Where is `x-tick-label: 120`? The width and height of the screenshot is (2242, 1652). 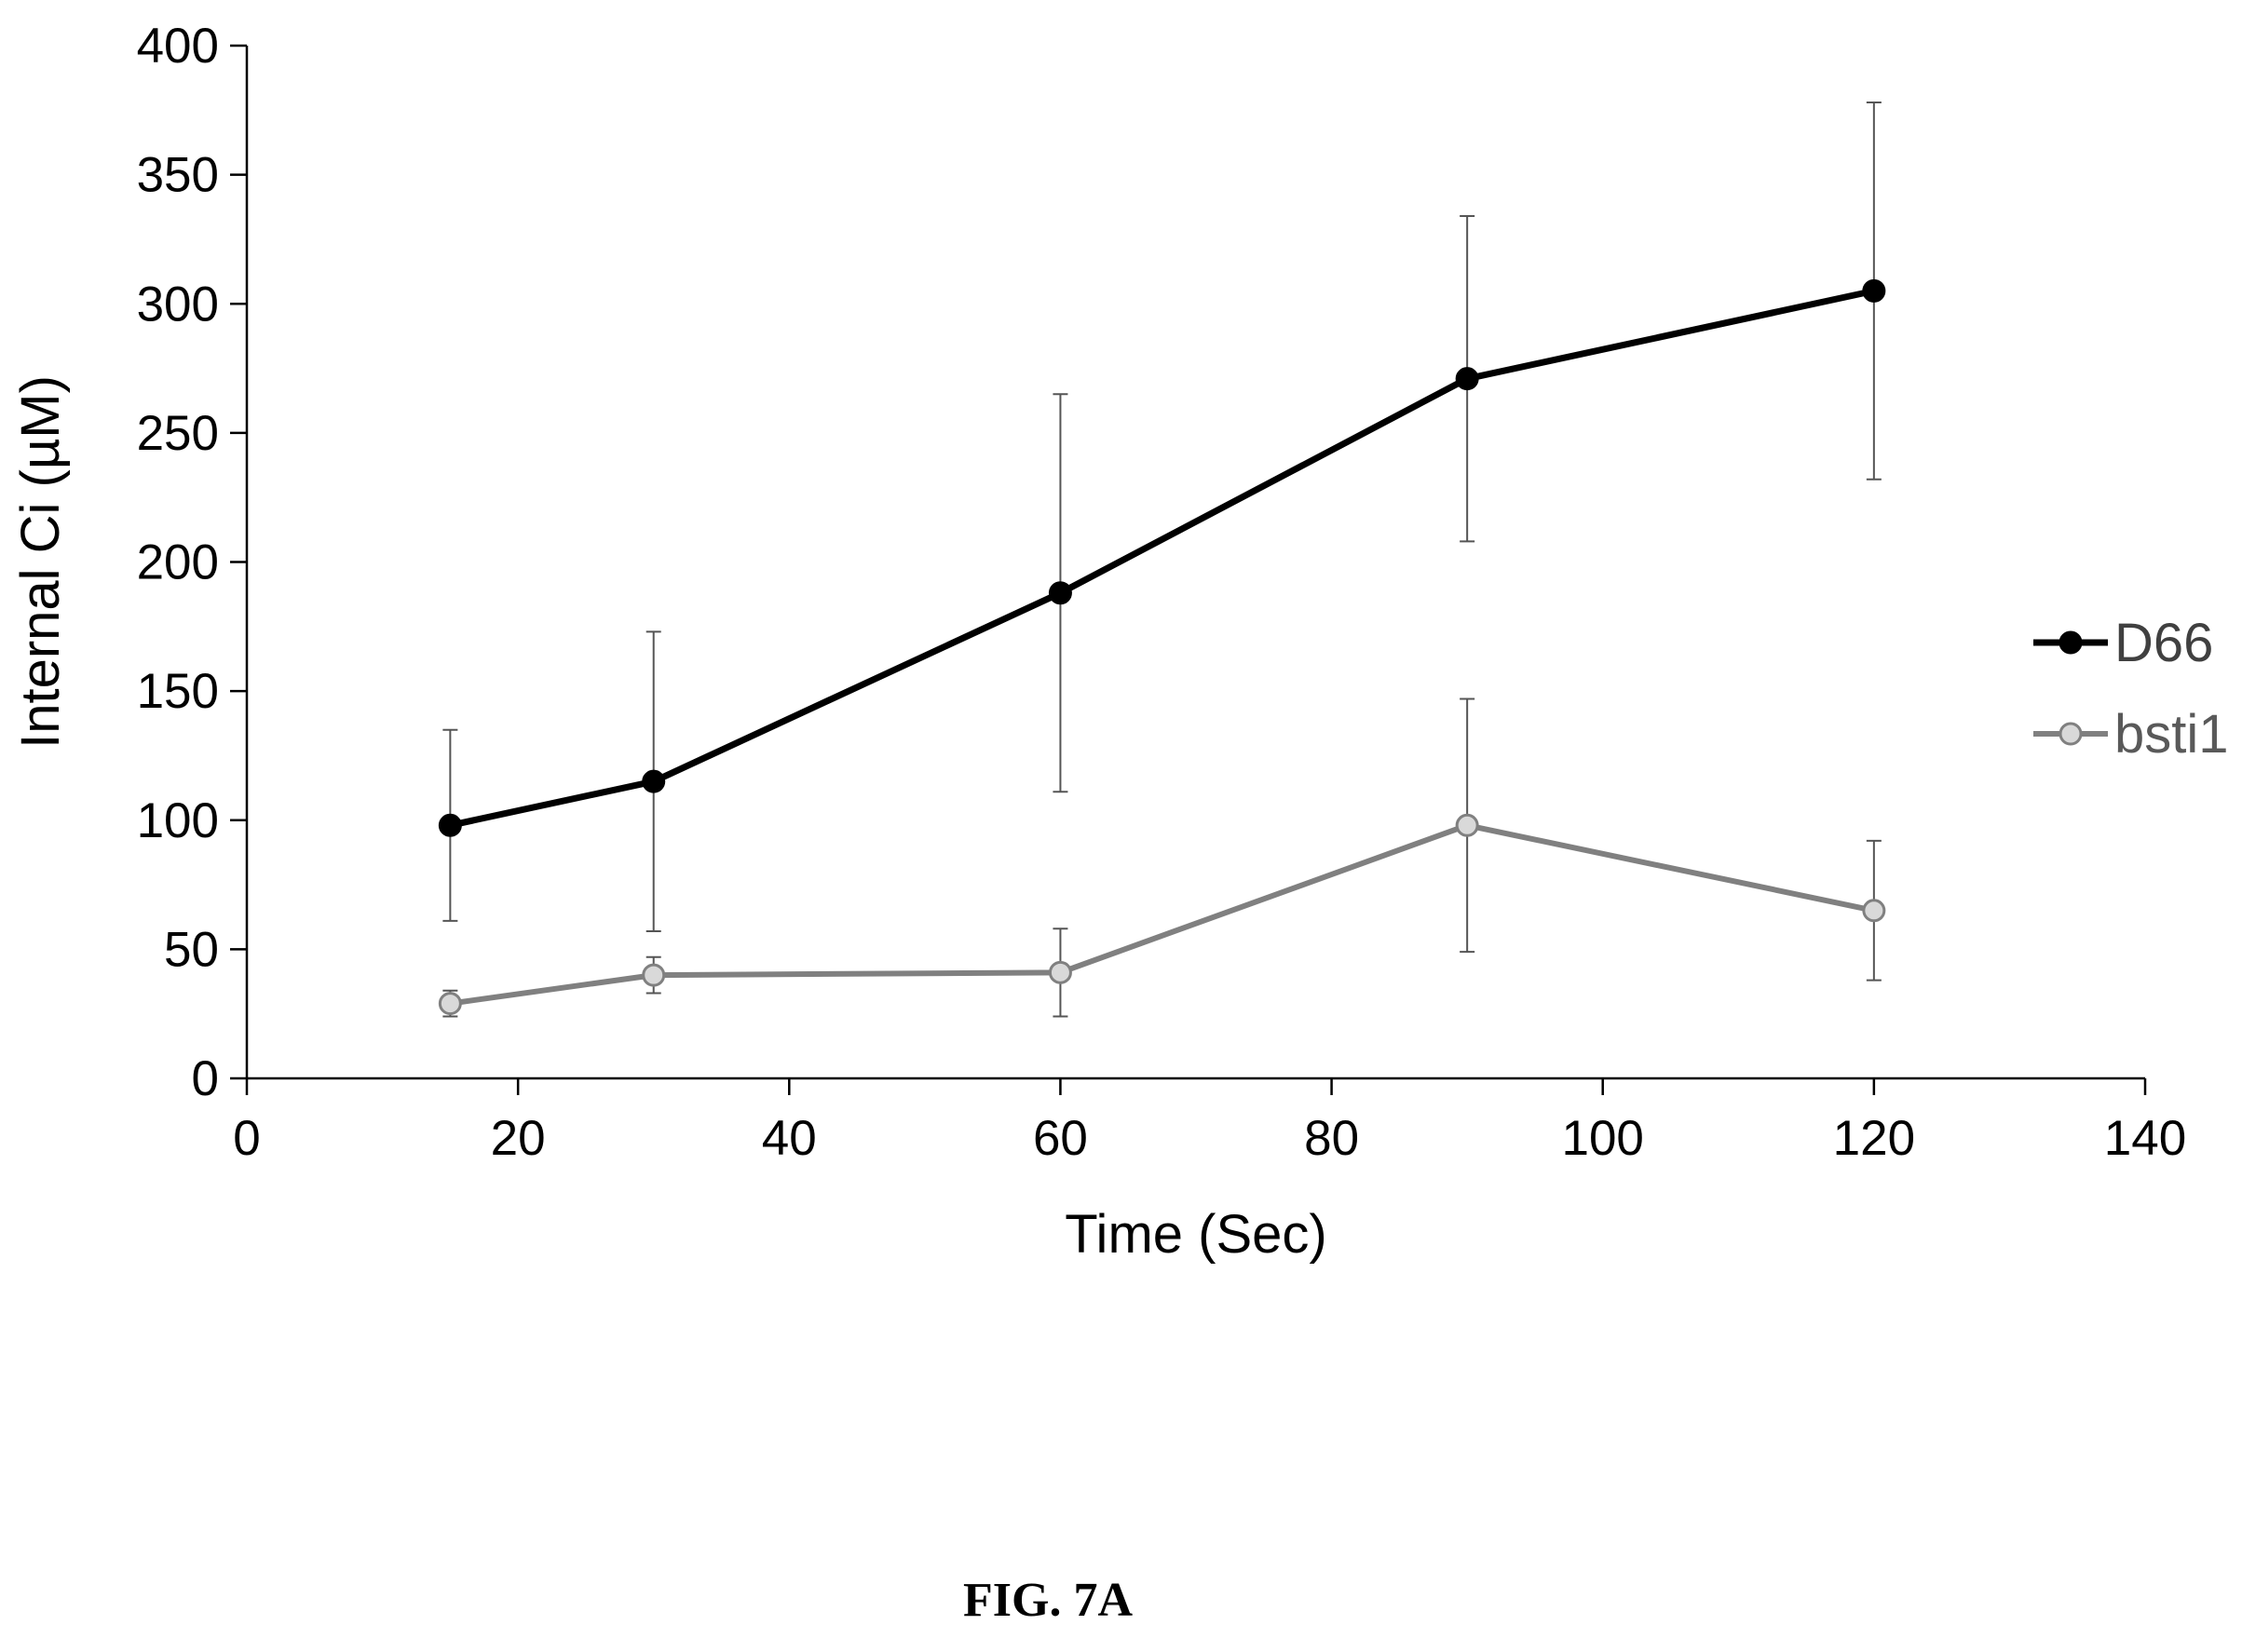
x-tick-label: 120 is located at coordinates (1874, 1138).